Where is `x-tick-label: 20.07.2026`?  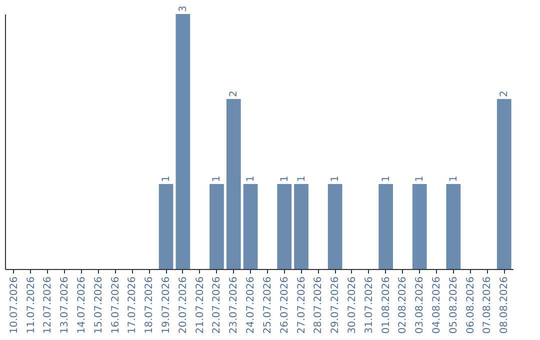 x-tick-label: 20.07.2026 is located at coordinates (183, 305).